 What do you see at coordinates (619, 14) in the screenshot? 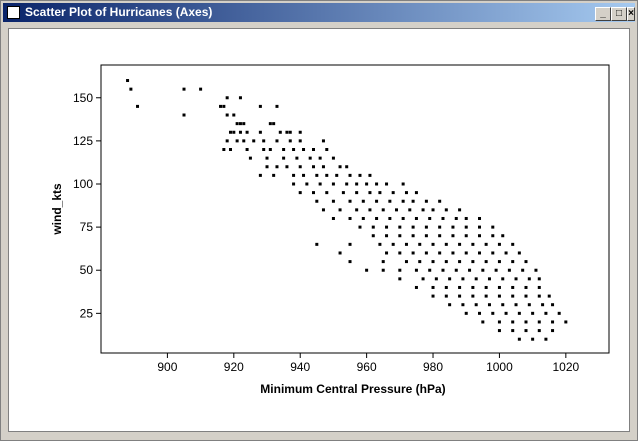
I see `maximize-button: □` at bounding box center [619, 14].